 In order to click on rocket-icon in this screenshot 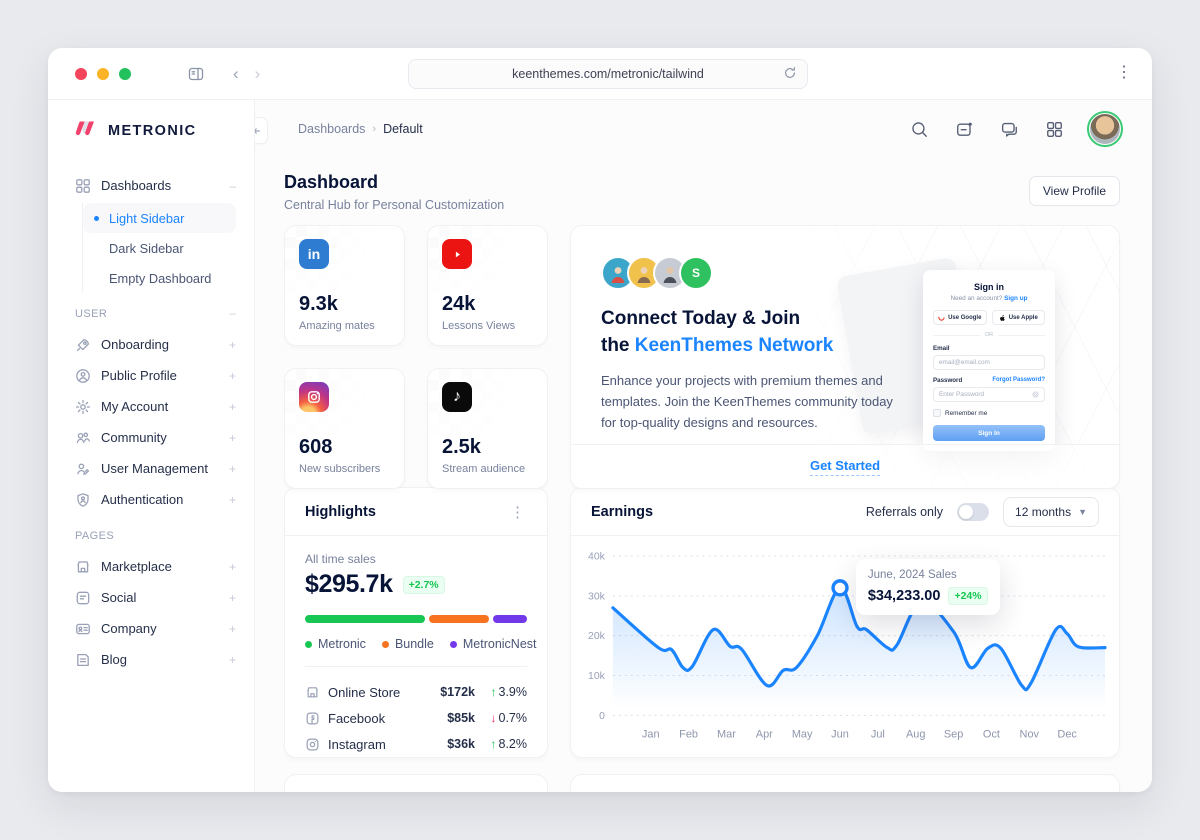, I will do `click(83, 345)`.